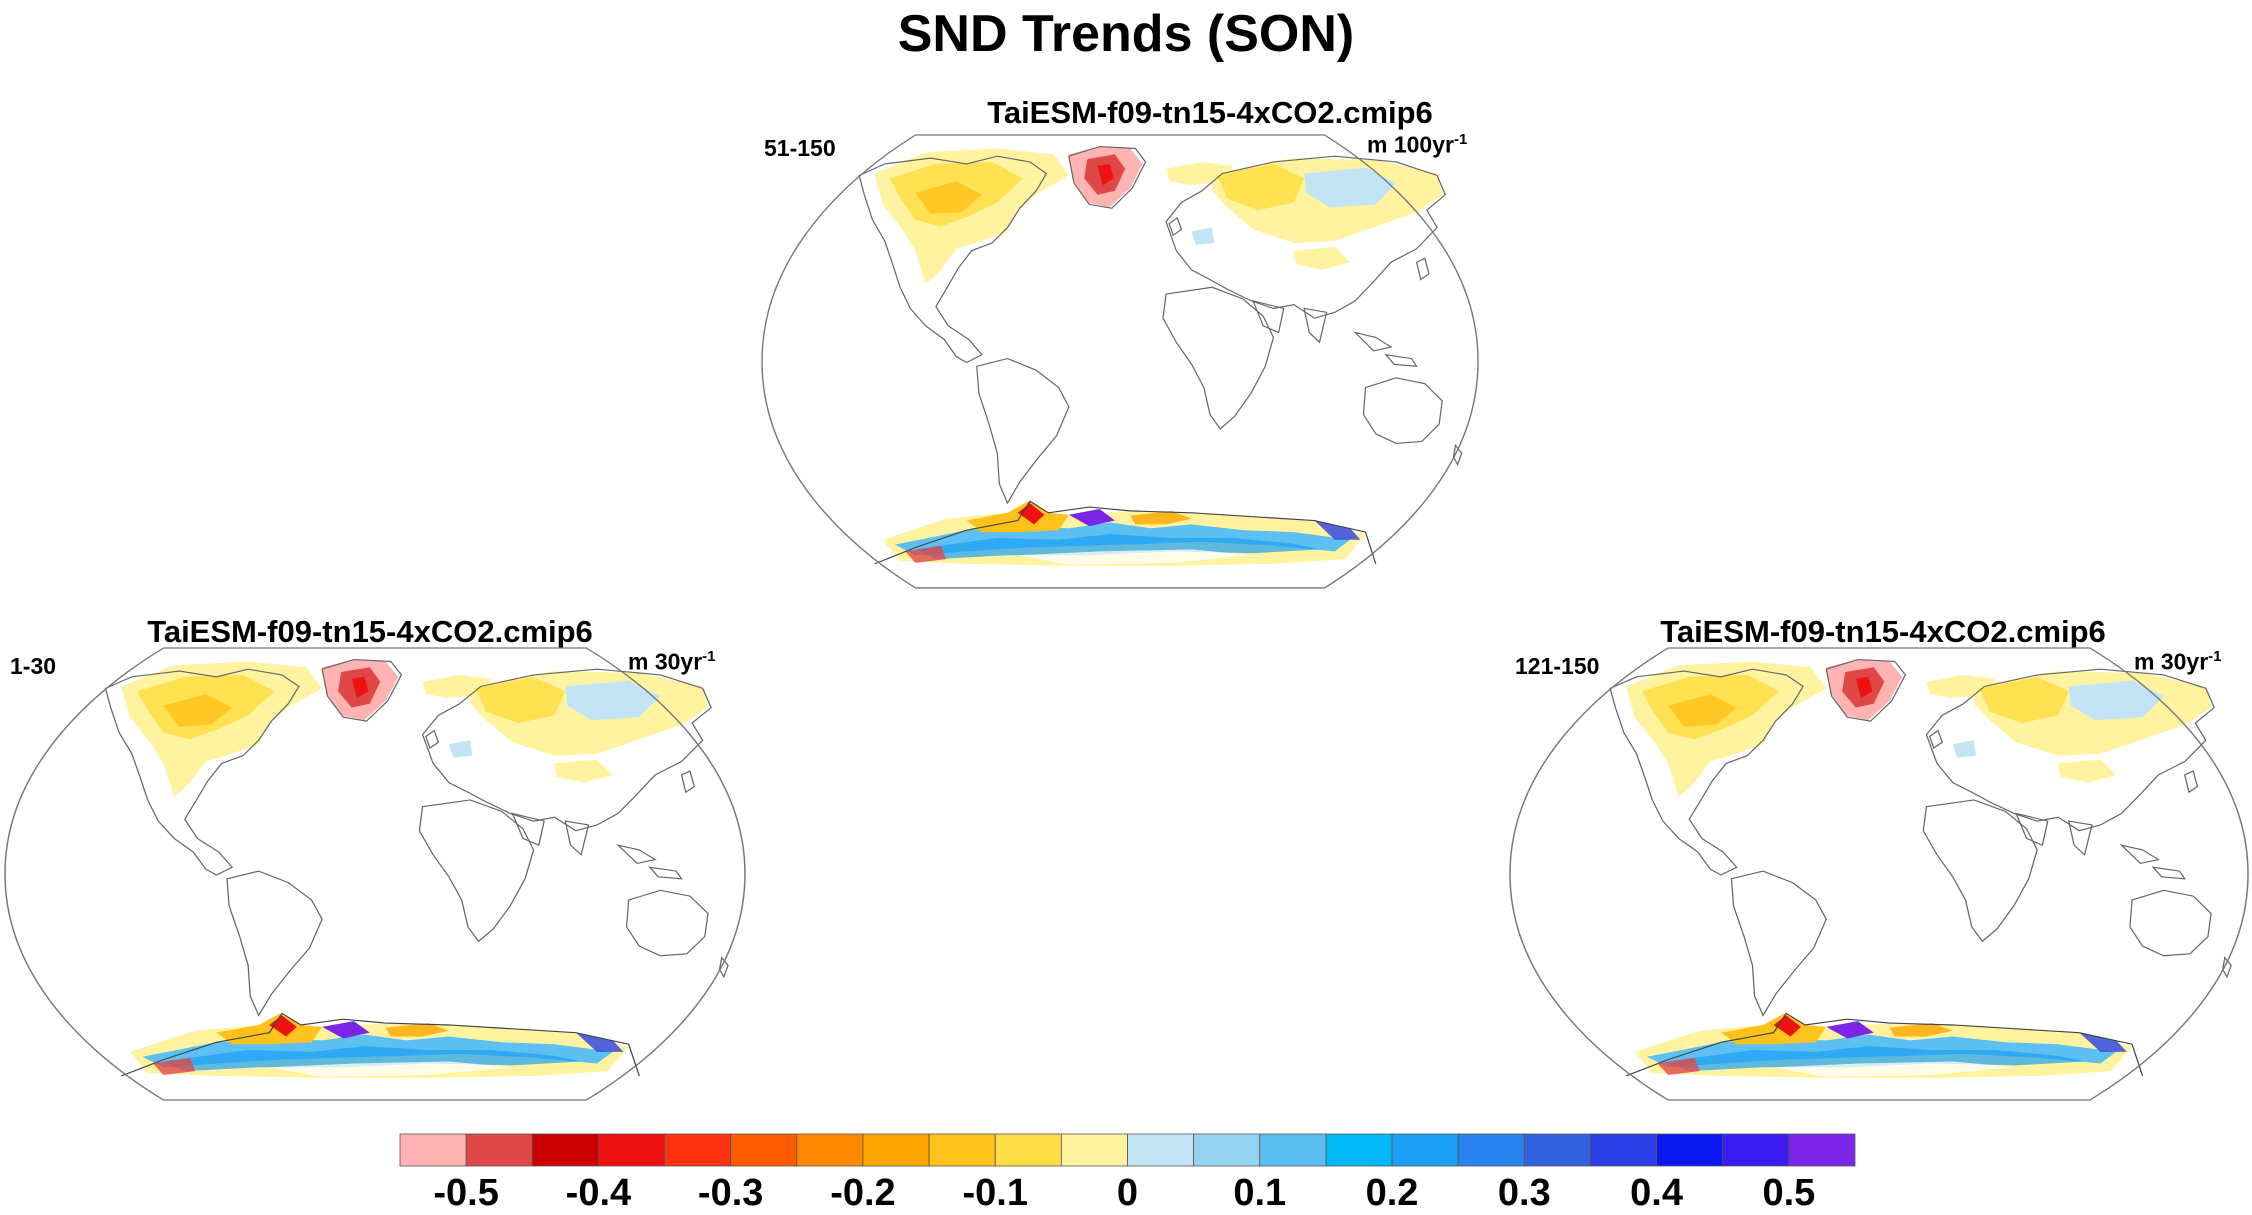 The height and width of the screenshot is (1215, 2252). I want to click on colorbar-tick-label: -0.4, so click(598, 1193).